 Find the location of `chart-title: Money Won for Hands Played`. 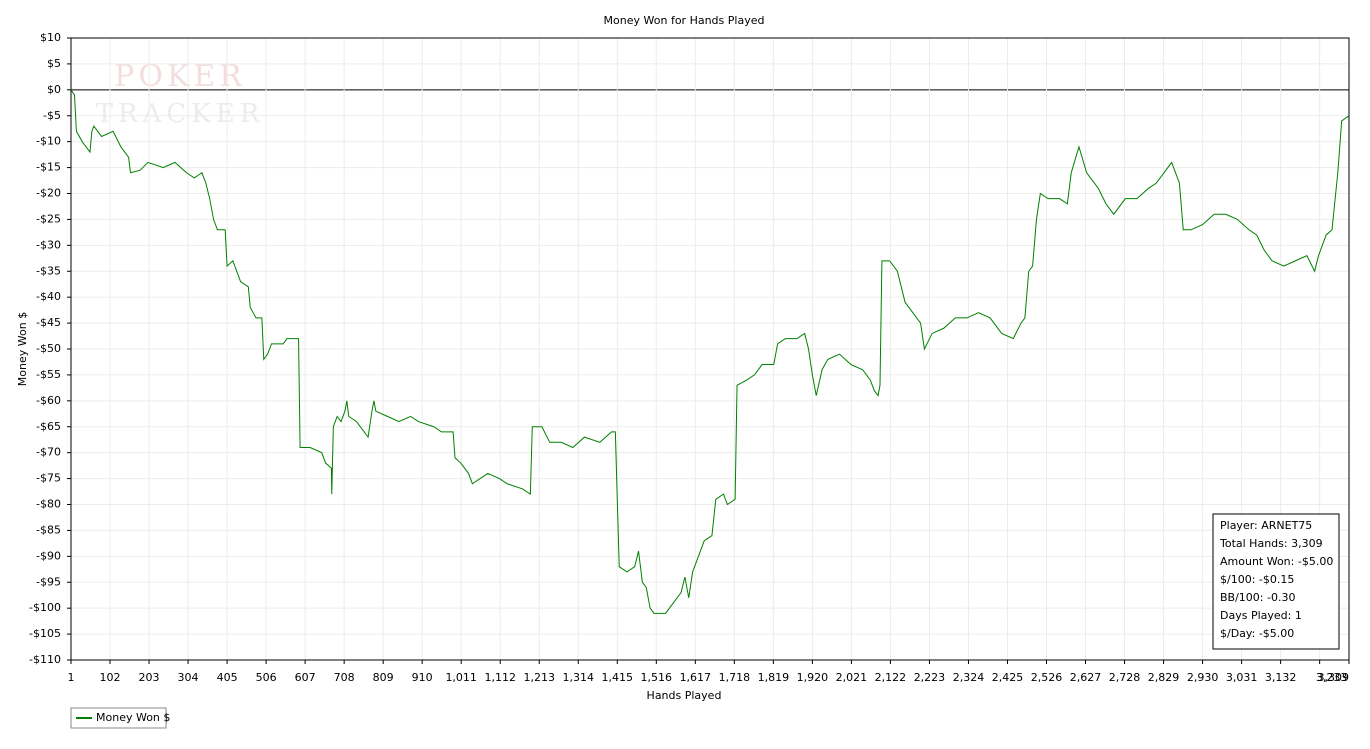

chart-title: Money Won for Hands Played is located at coordinates (684, 20).